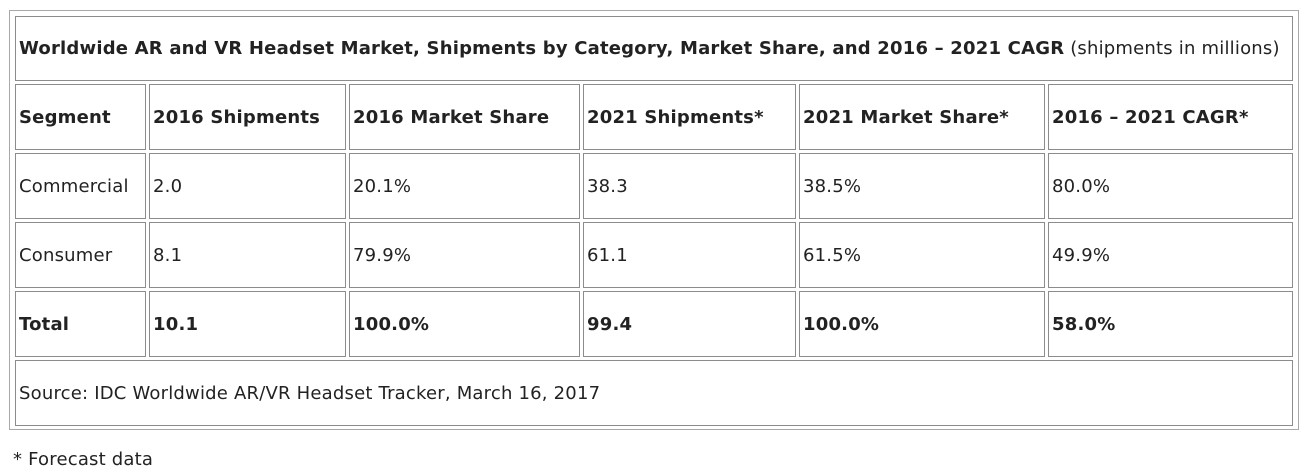  Describe the element at coordinates (464, 324) in the screenshot. I see `total-2016-market-share: 100.0%` at that location.